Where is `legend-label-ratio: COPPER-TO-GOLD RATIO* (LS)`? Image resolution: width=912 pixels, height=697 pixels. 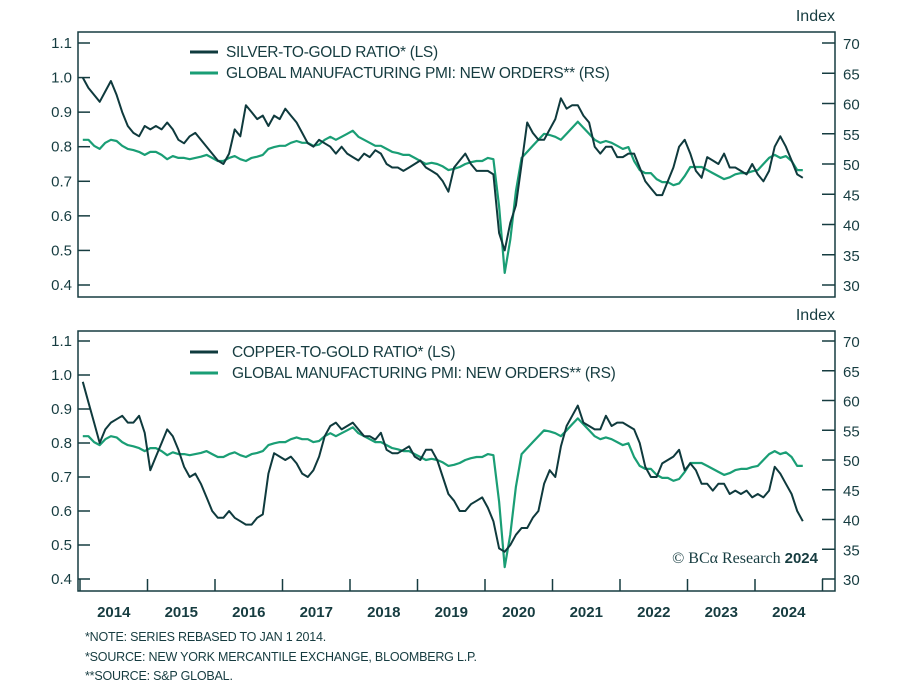
legend-label-ratio: COPPER-TO-GOLD RATIO* (LS) is located at coordinates (343, 352).